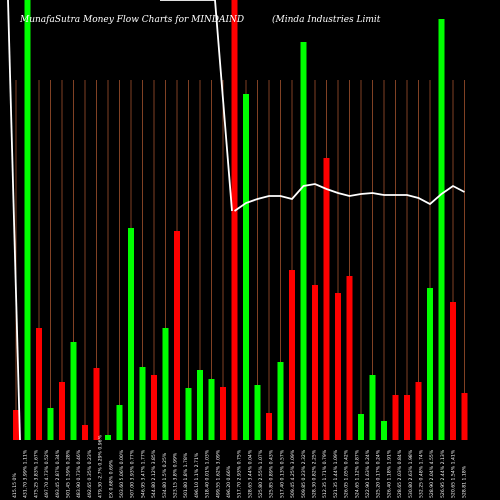 The height and width of the screenshot is (500, 500). I want to click on x-tick-label: 526.40 1.18% 1.91%, so click(389, 473).